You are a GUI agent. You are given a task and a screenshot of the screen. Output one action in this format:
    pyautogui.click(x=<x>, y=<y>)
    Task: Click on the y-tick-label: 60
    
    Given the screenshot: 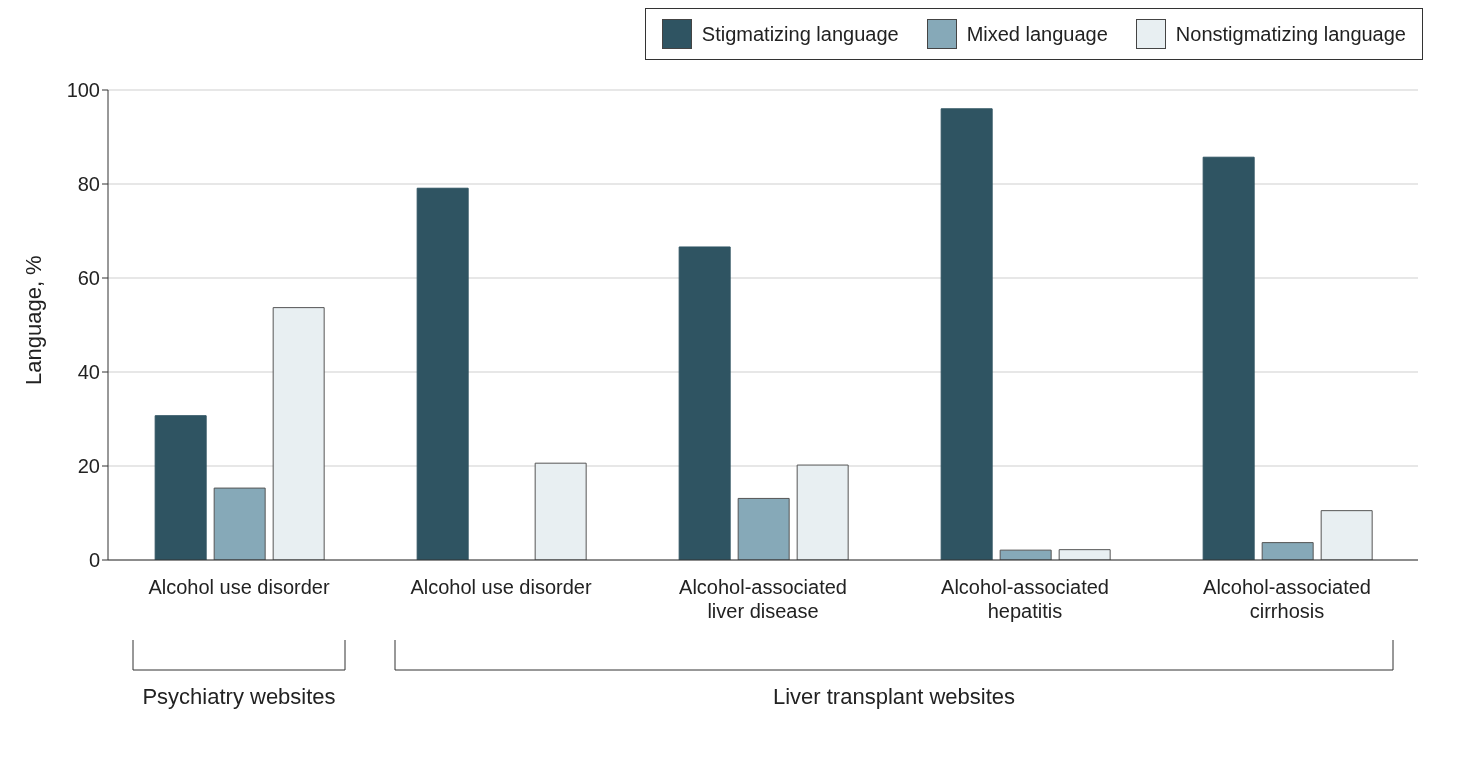 What is the action you would take?
    pyautogui.click(x=88, y=278)
    